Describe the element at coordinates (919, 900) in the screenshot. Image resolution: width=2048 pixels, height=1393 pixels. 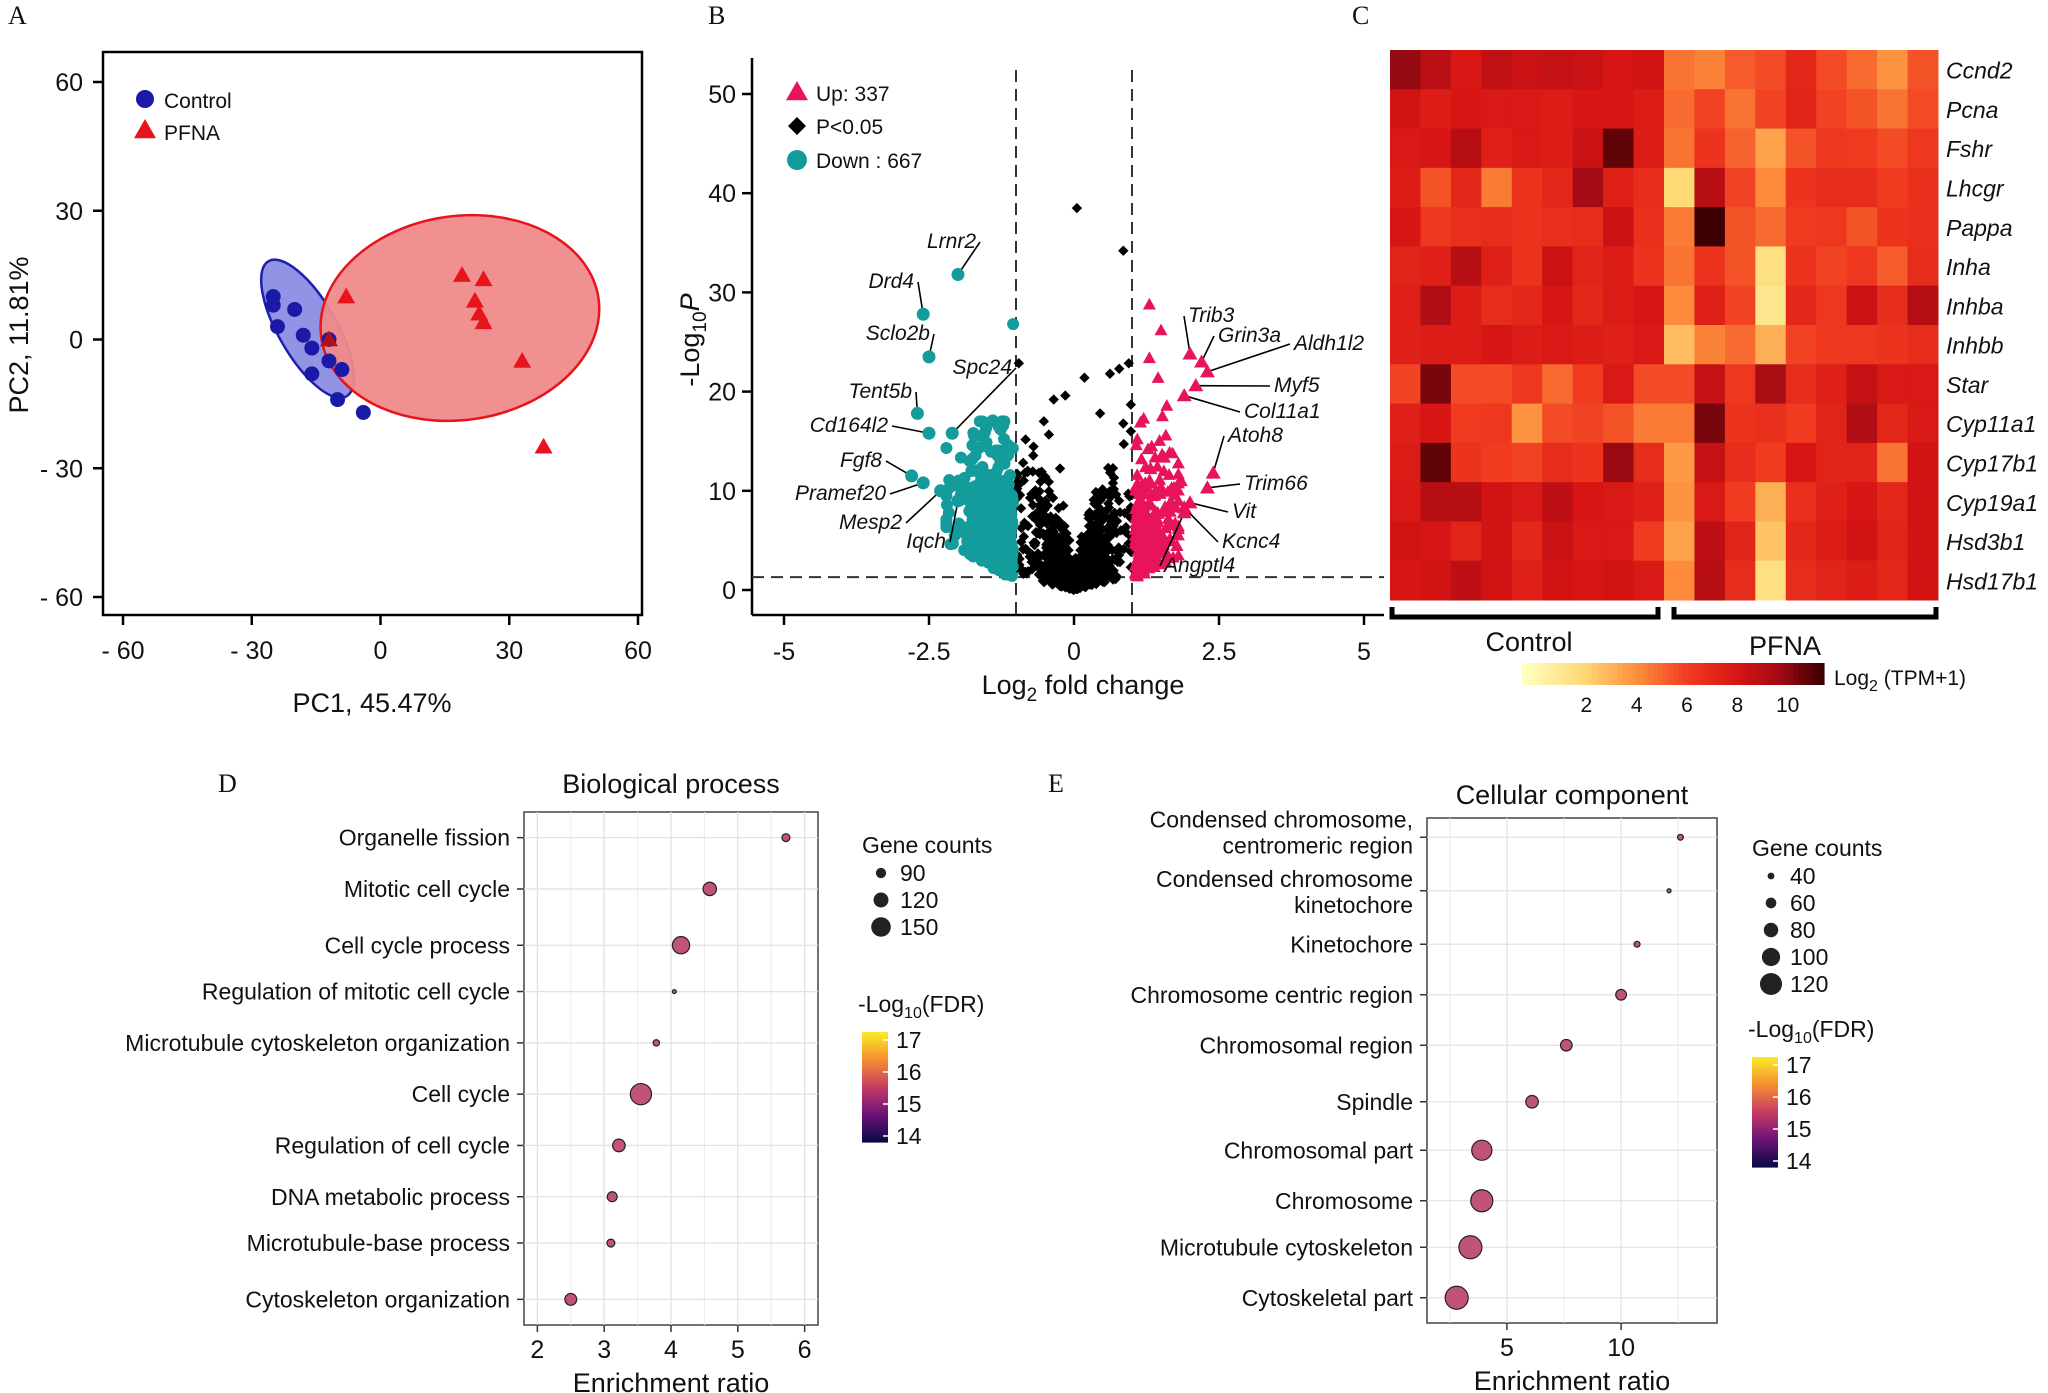
I see `bp-size-legend-label: 120` at that location.